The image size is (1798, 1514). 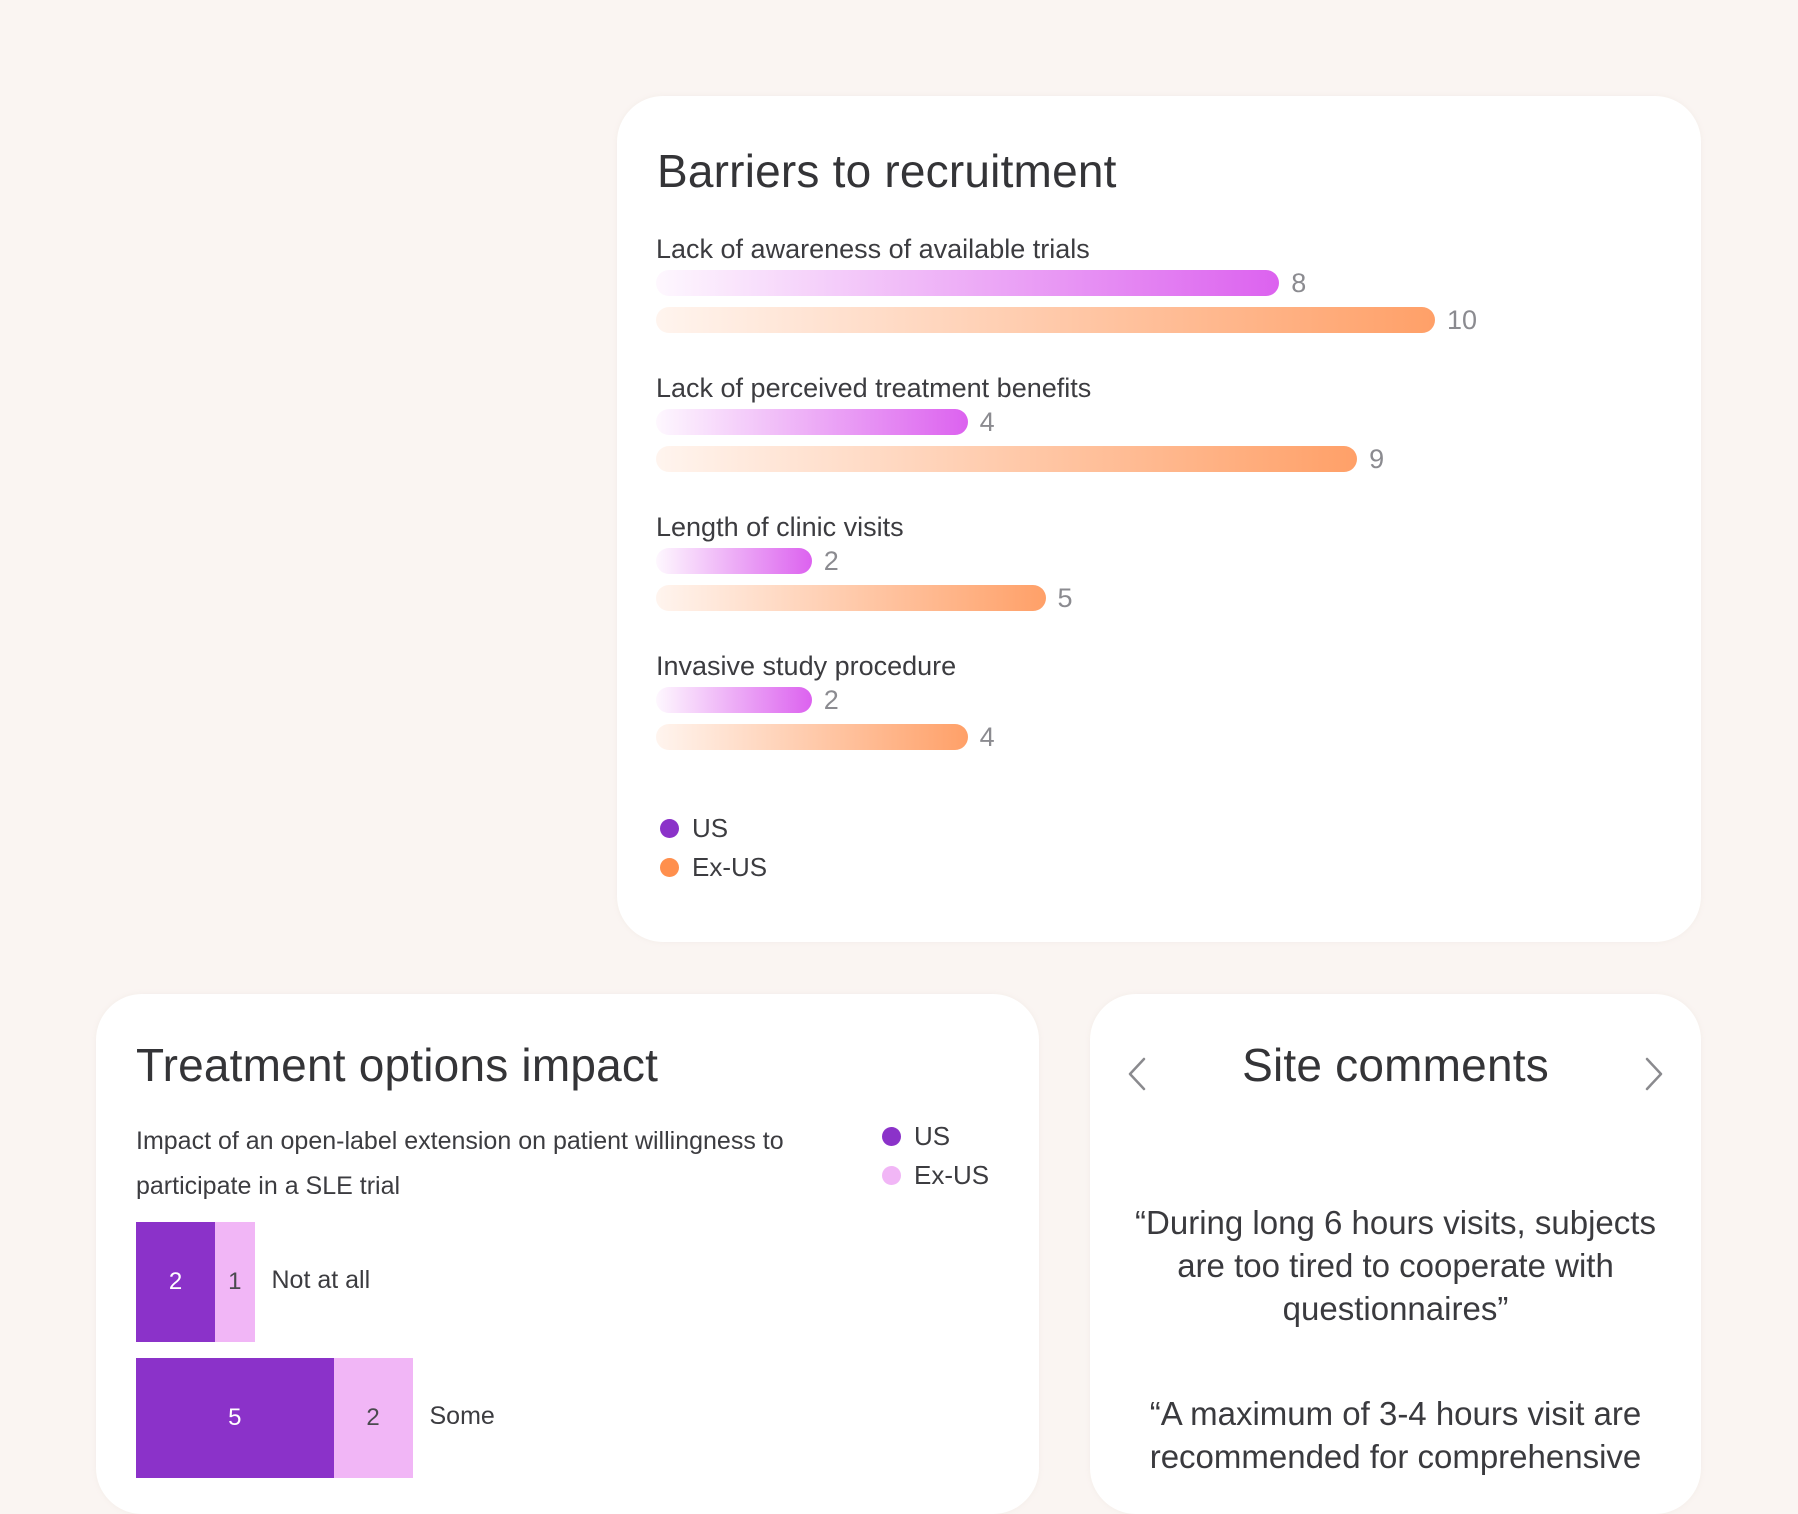 I want to click on treatment-legend-ex-us: Ex-US, so click(x=935, y=1175).